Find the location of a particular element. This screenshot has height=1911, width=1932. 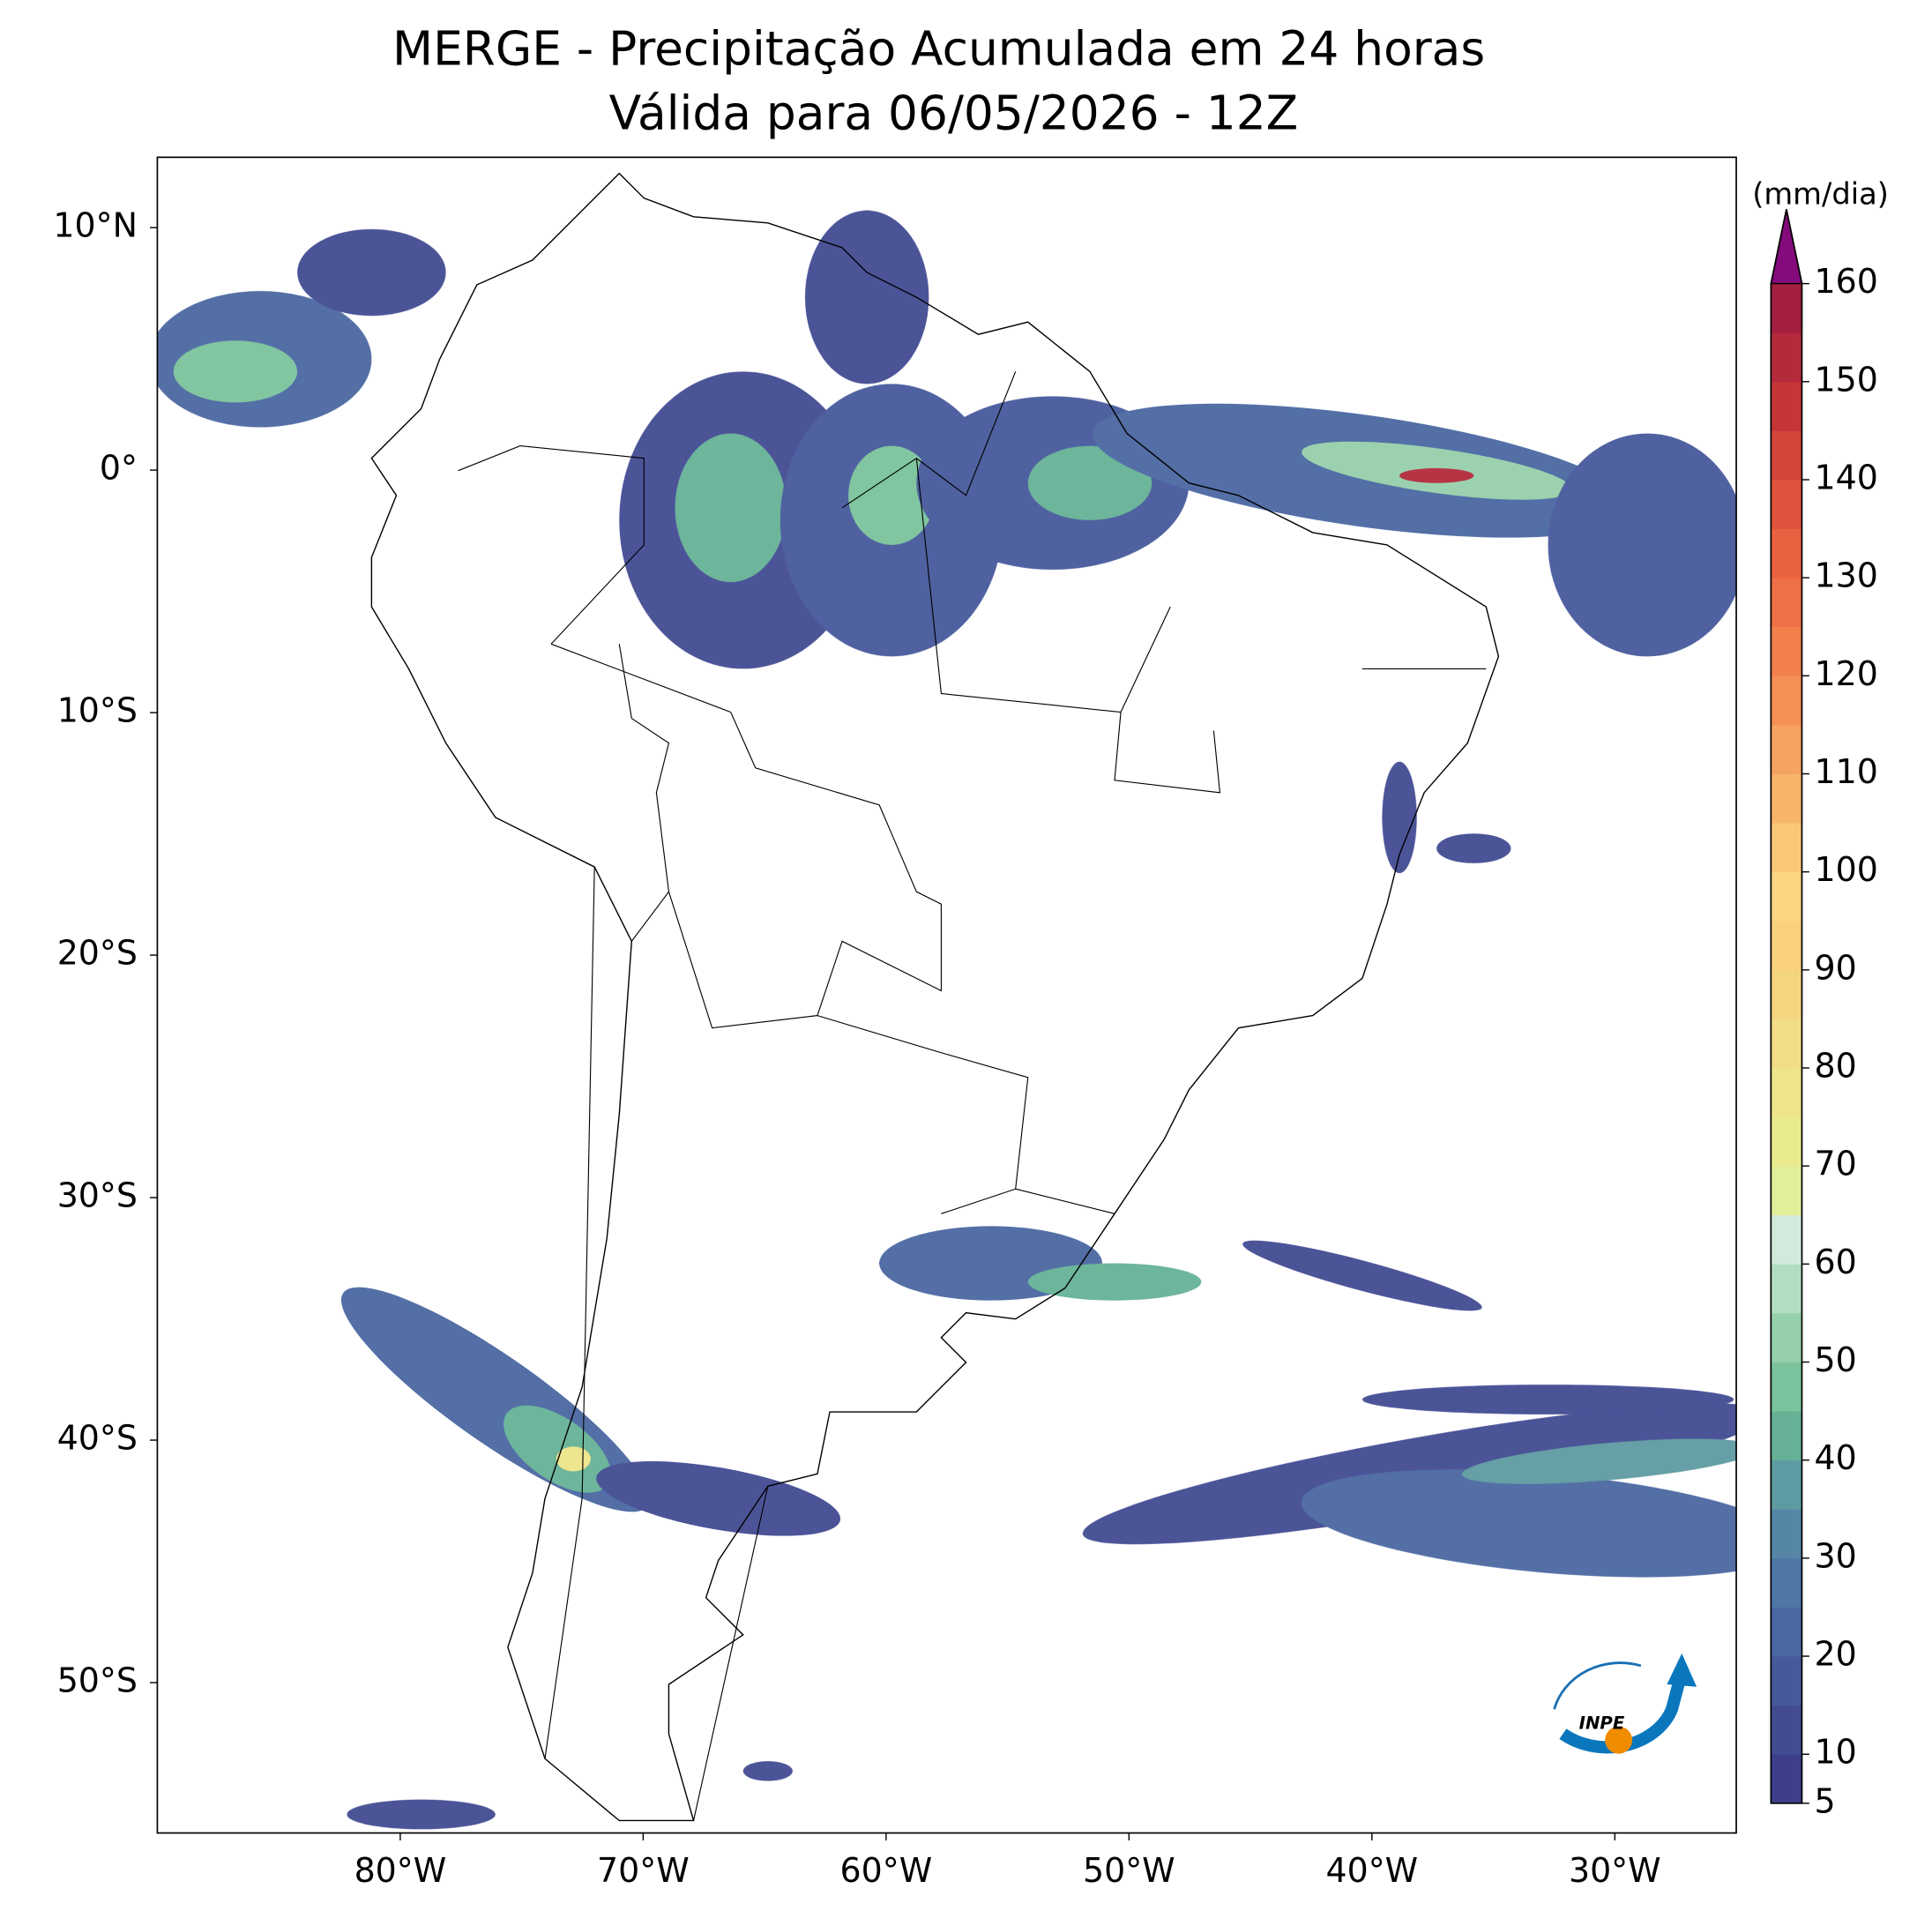

colorbar-tick-label: 130 is located at coordinates (1846, 576).